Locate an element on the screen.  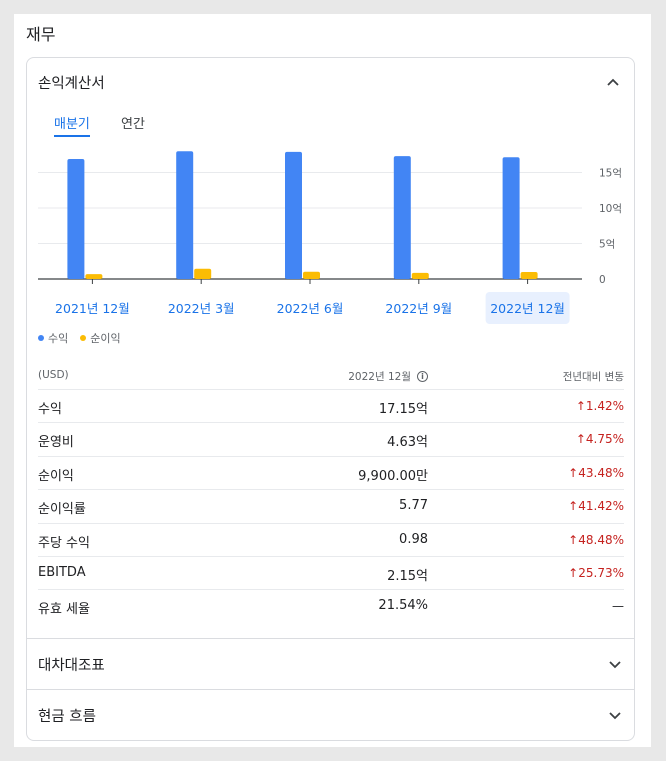
row-change-value: 41.42% is located at coordinates (601, 506).